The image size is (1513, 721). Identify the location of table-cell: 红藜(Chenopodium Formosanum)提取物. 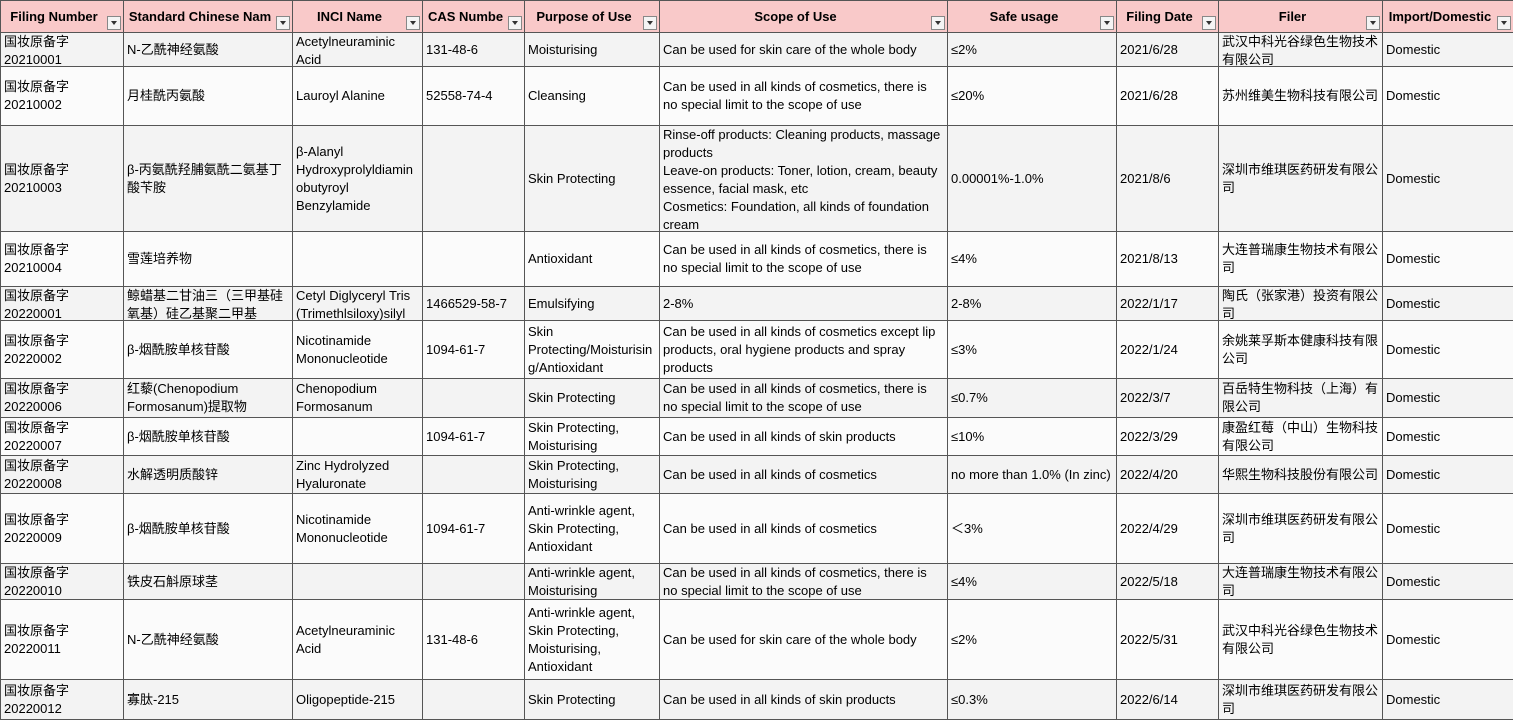
(208, 398).